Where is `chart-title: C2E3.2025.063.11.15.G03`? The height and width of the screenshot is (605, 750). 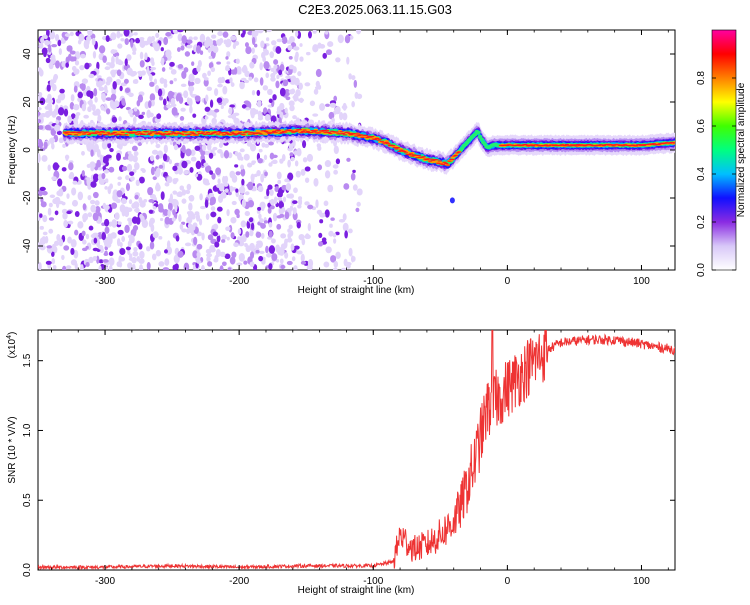
chart-title: C2E3.2025.063.11.15.G03 is located at coordinates (375, 9).